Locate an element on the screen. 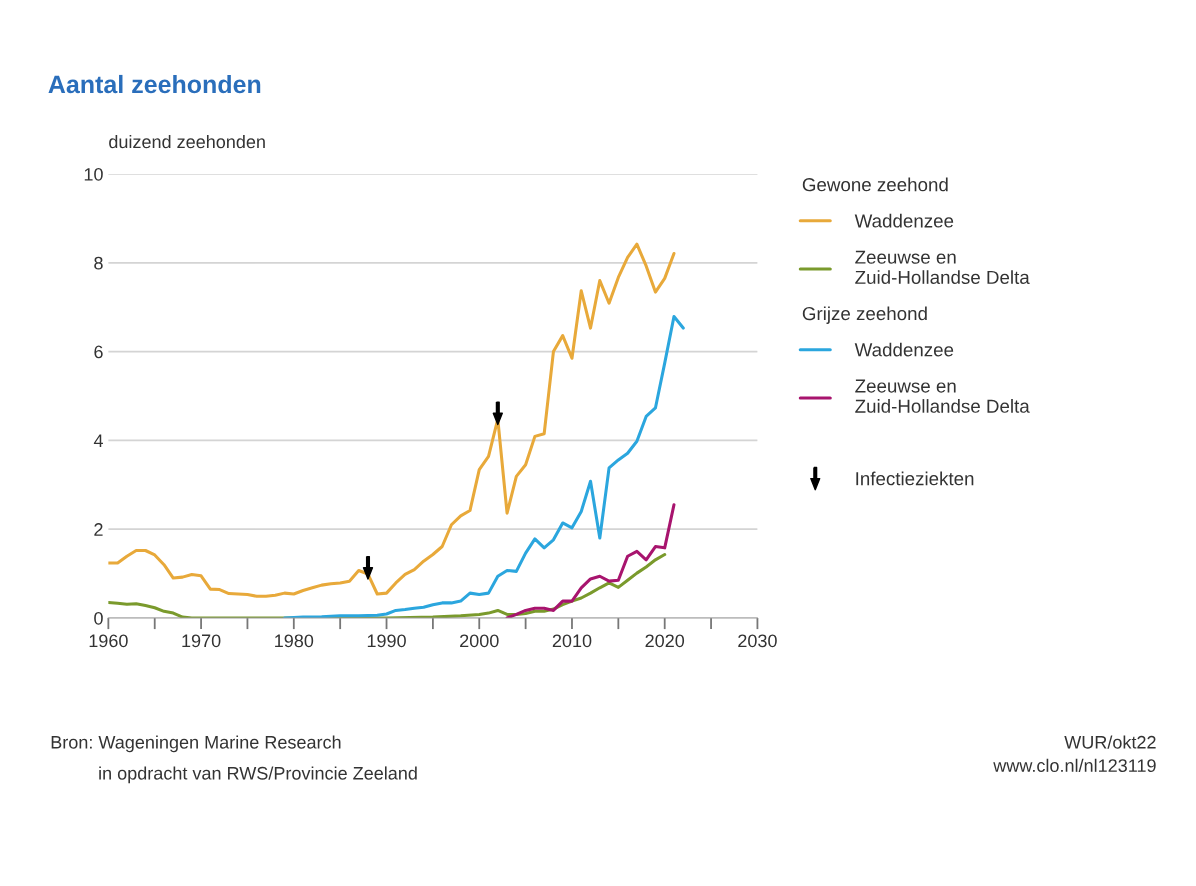  text: Gewone zeehond is located at coordinates (875, 184).